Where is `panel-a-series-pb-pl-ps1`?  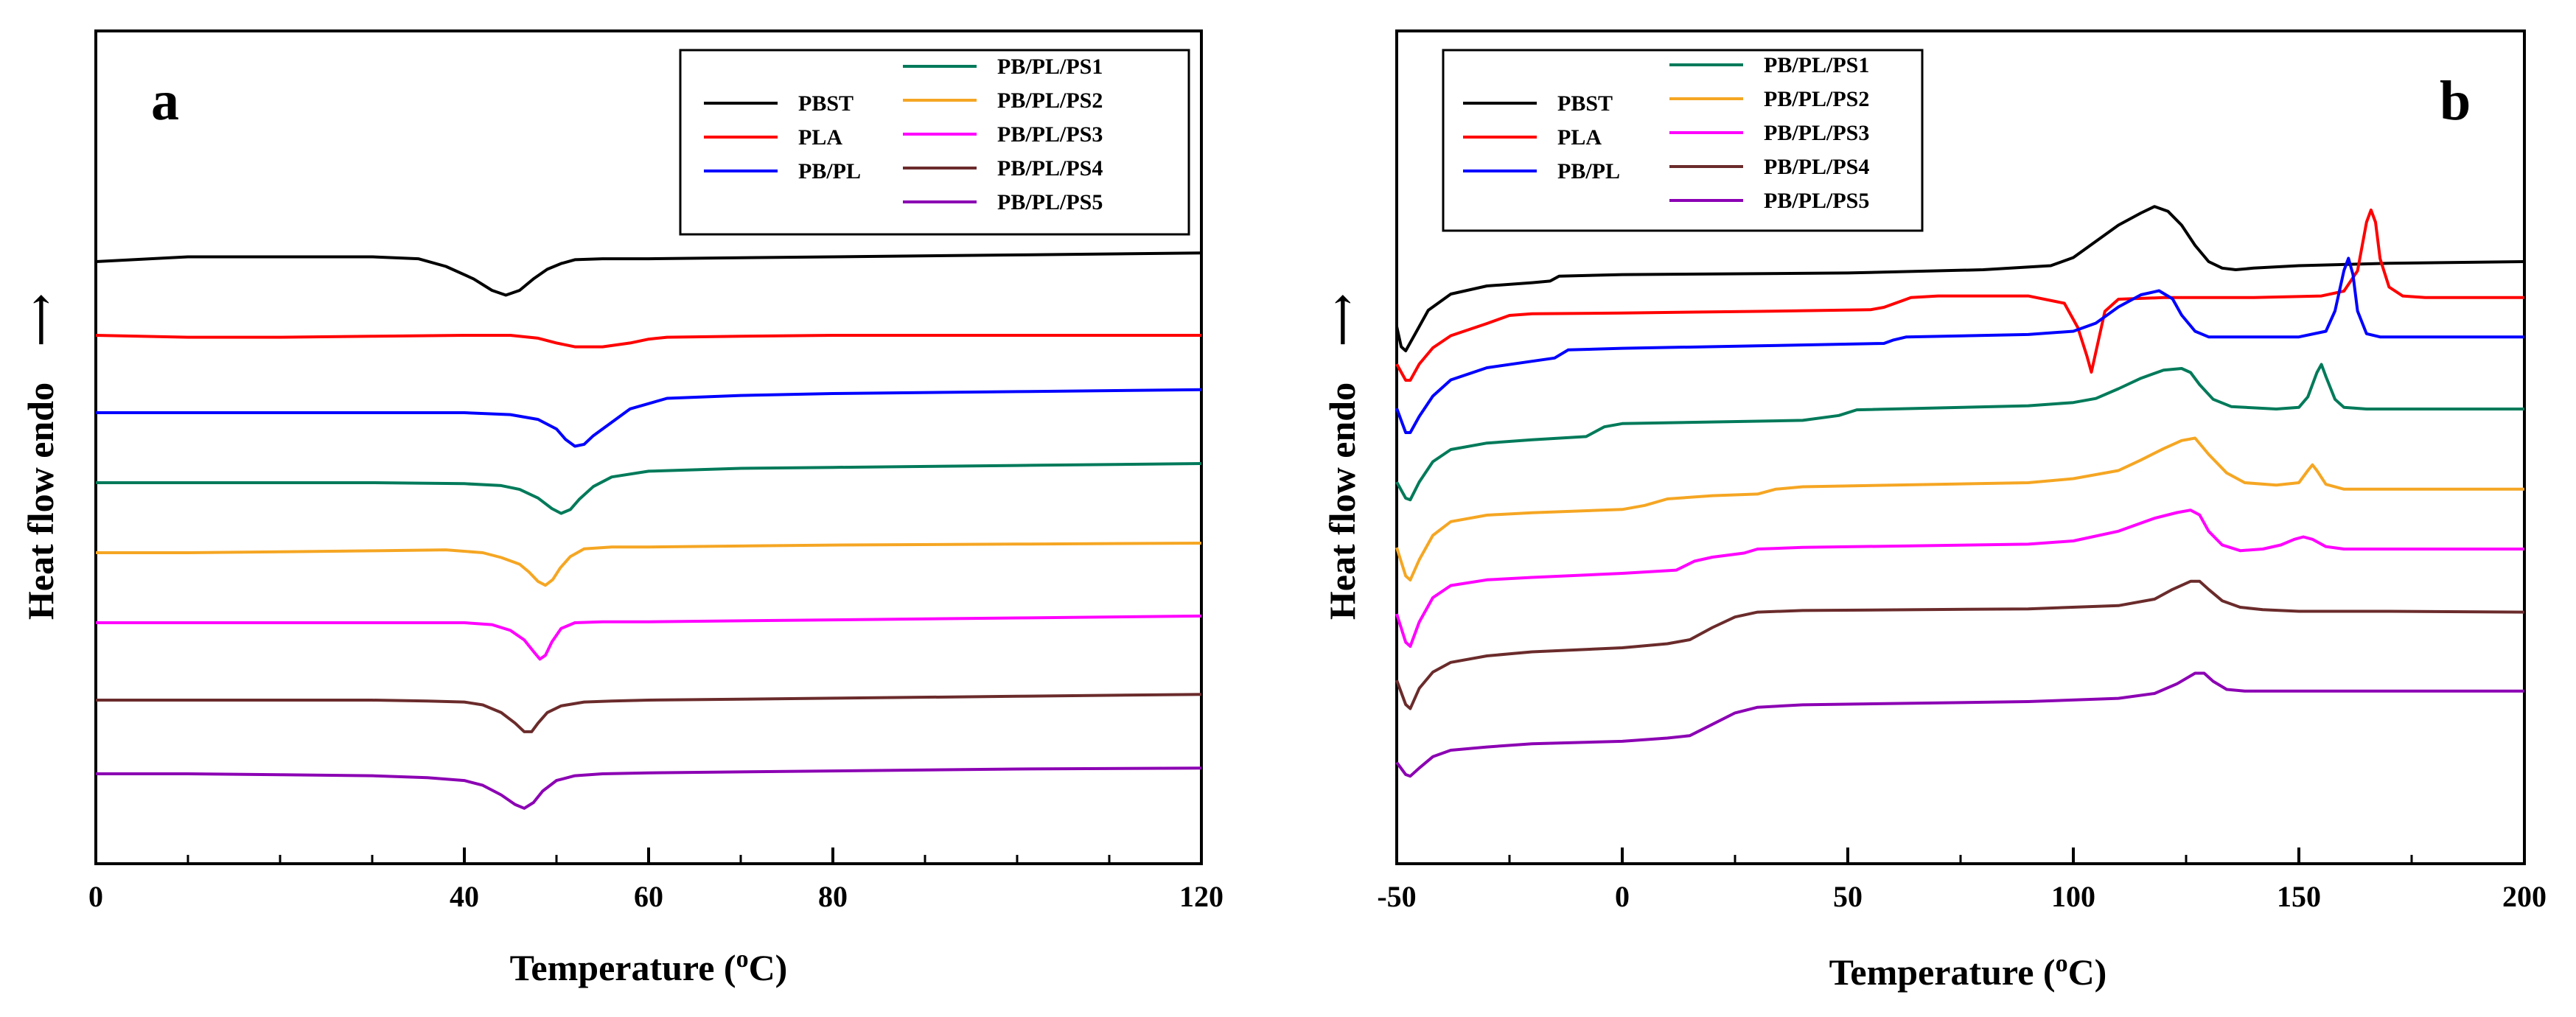 panel-a-series-pb-pl-ps1 is located at coordinates (649, 488).